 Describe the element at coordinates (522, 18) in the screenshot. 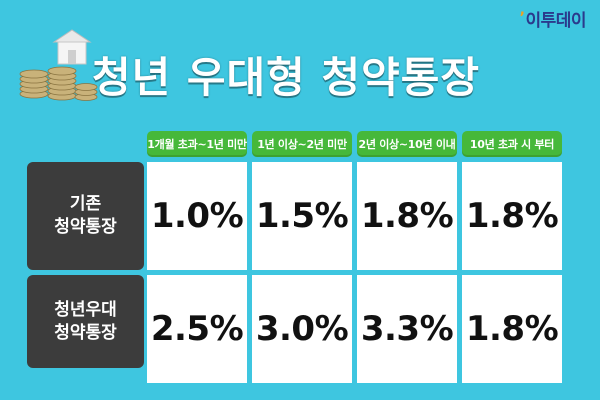

I see `logo-accent-icon: ’` at that location.